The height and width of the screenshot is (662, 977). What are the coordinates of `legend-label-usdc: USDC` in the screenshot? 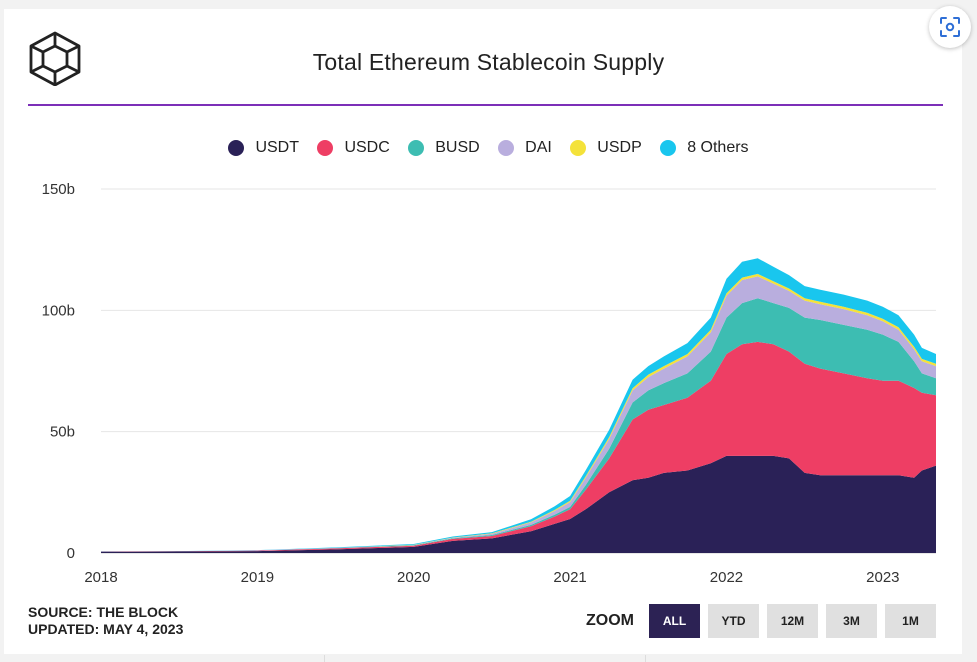 It's located at (367, 147).